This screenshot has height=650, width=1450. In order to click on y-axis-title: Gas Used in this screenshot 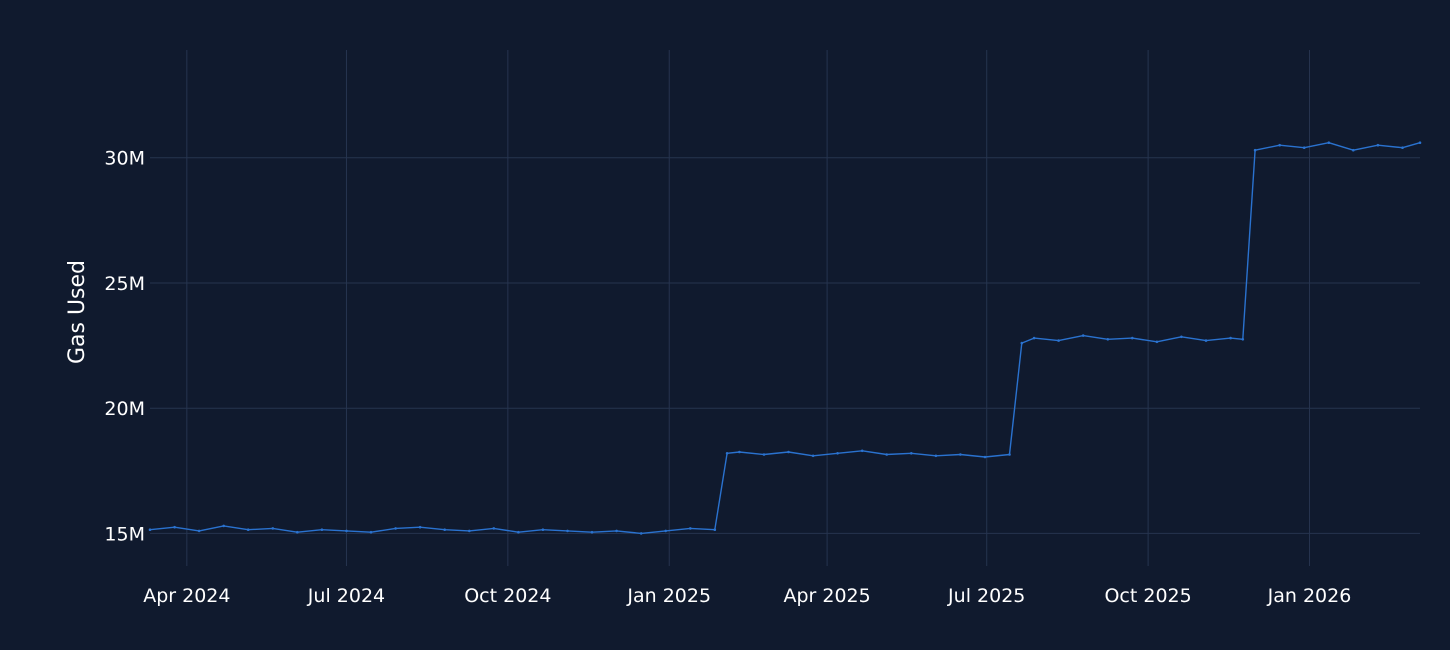, I will do `click(77, 312)`.